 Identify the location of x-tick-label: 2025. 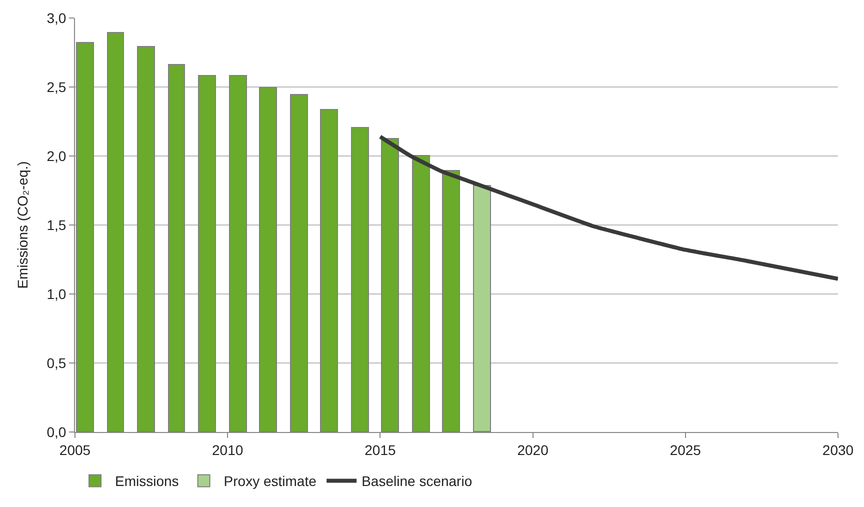
(686, 450).